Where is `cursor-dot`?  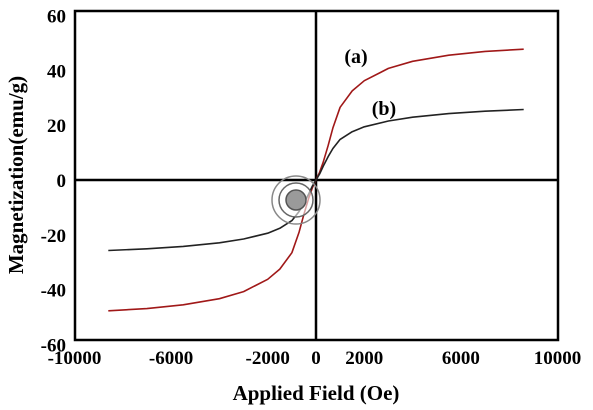 cursor-dot is located at coordinates (296, 200).